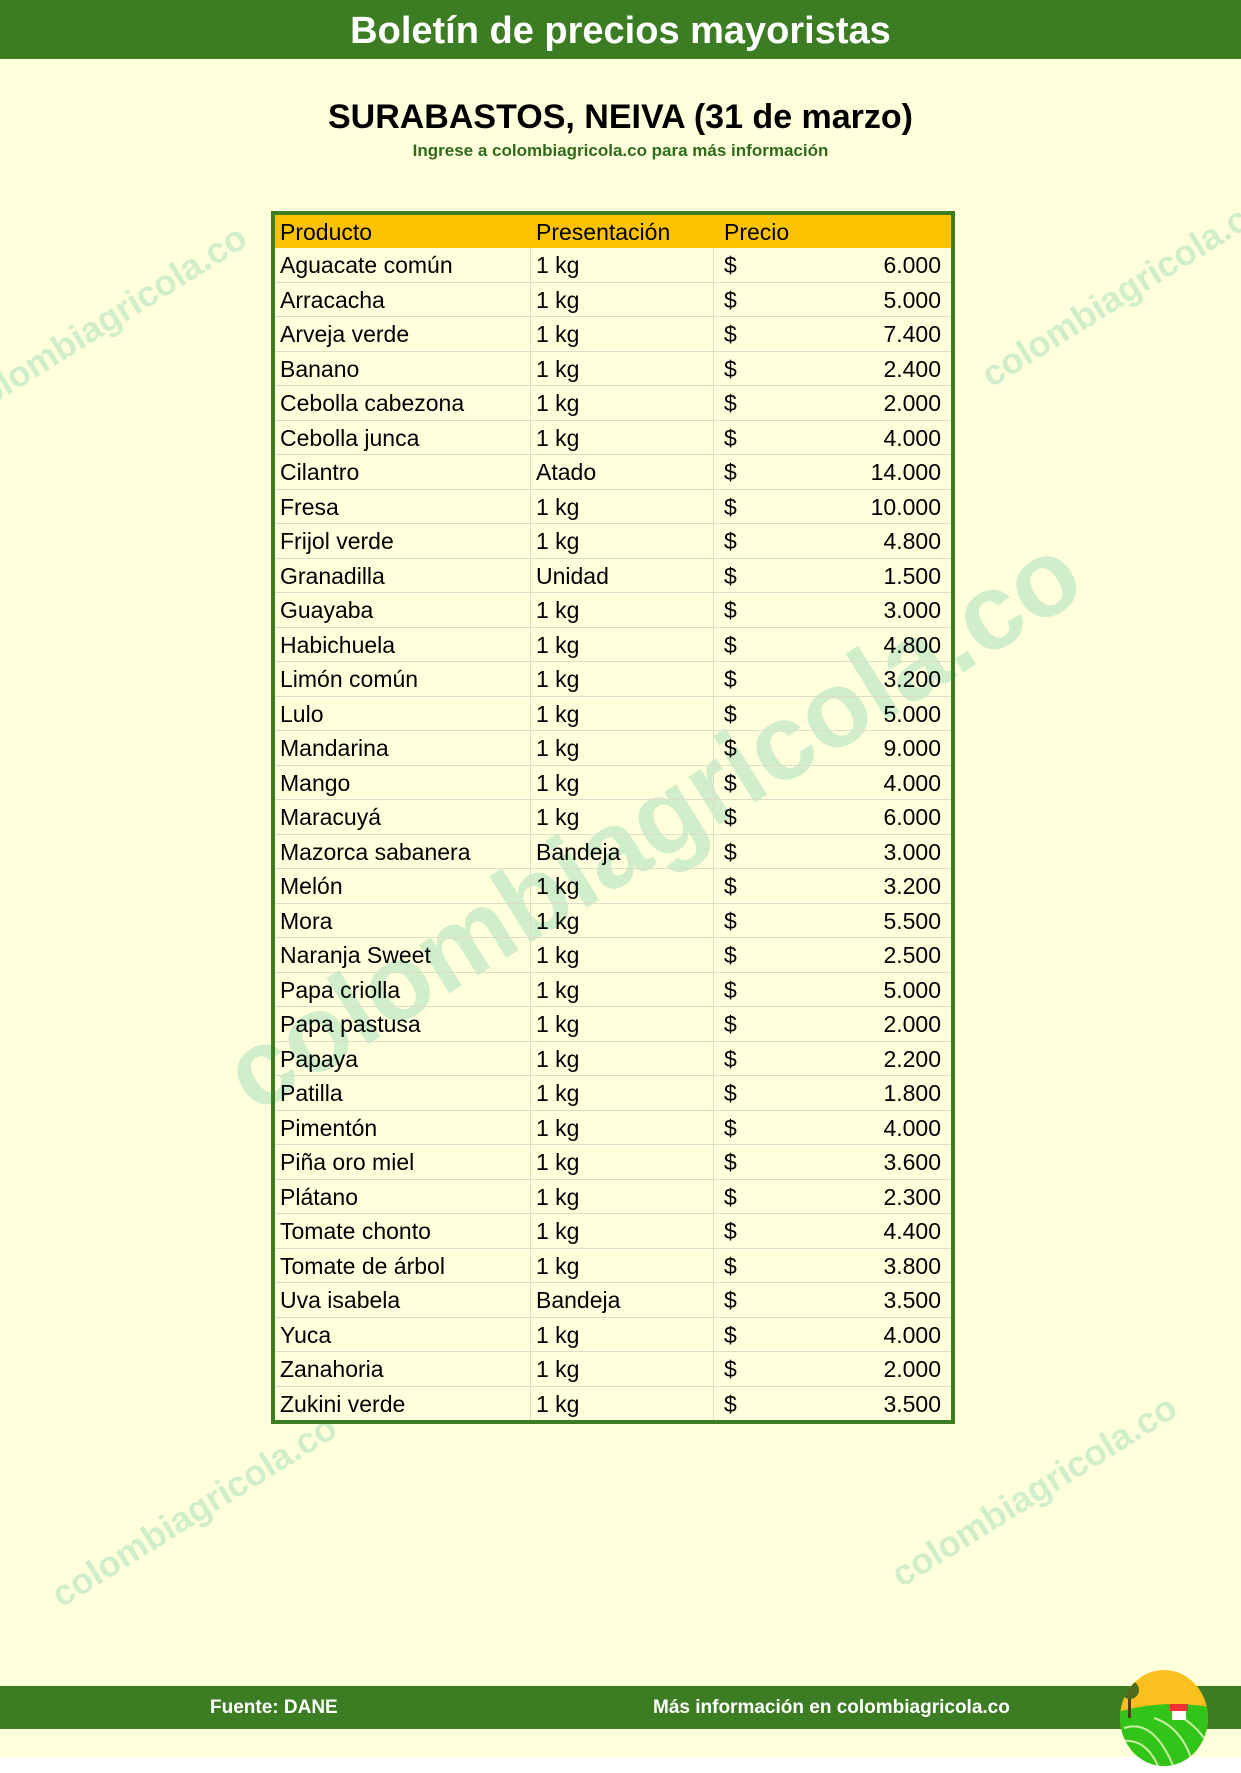  Describe the element at coordinates (622, 575) in the screenshot. I see `presentation: Unidad` at that location.